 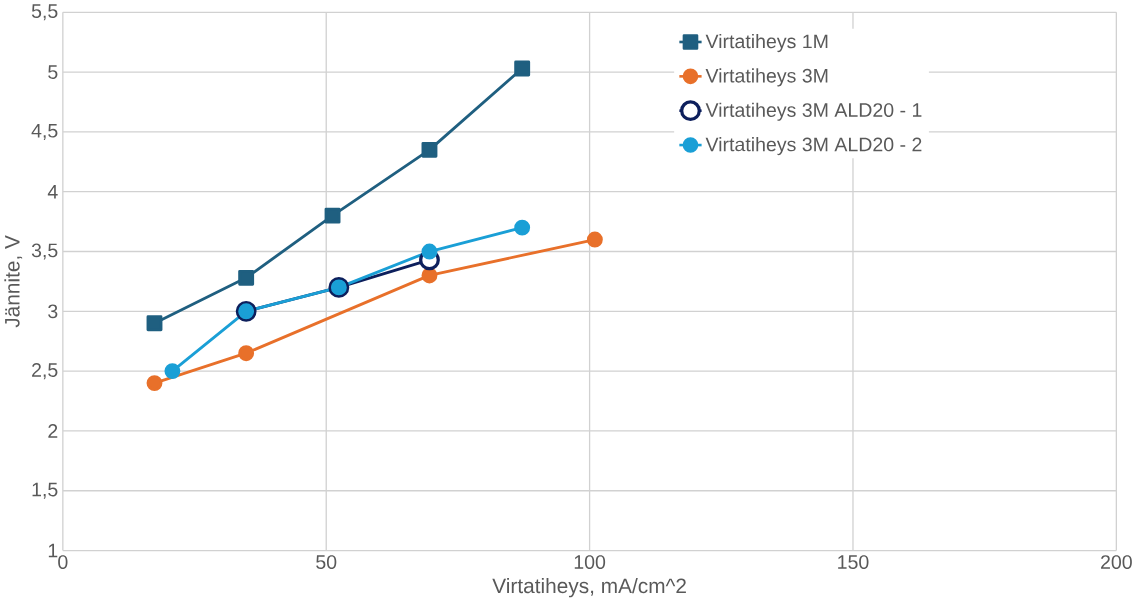 I want to click on x-tick-label: 50, so click(x=326, y=562).